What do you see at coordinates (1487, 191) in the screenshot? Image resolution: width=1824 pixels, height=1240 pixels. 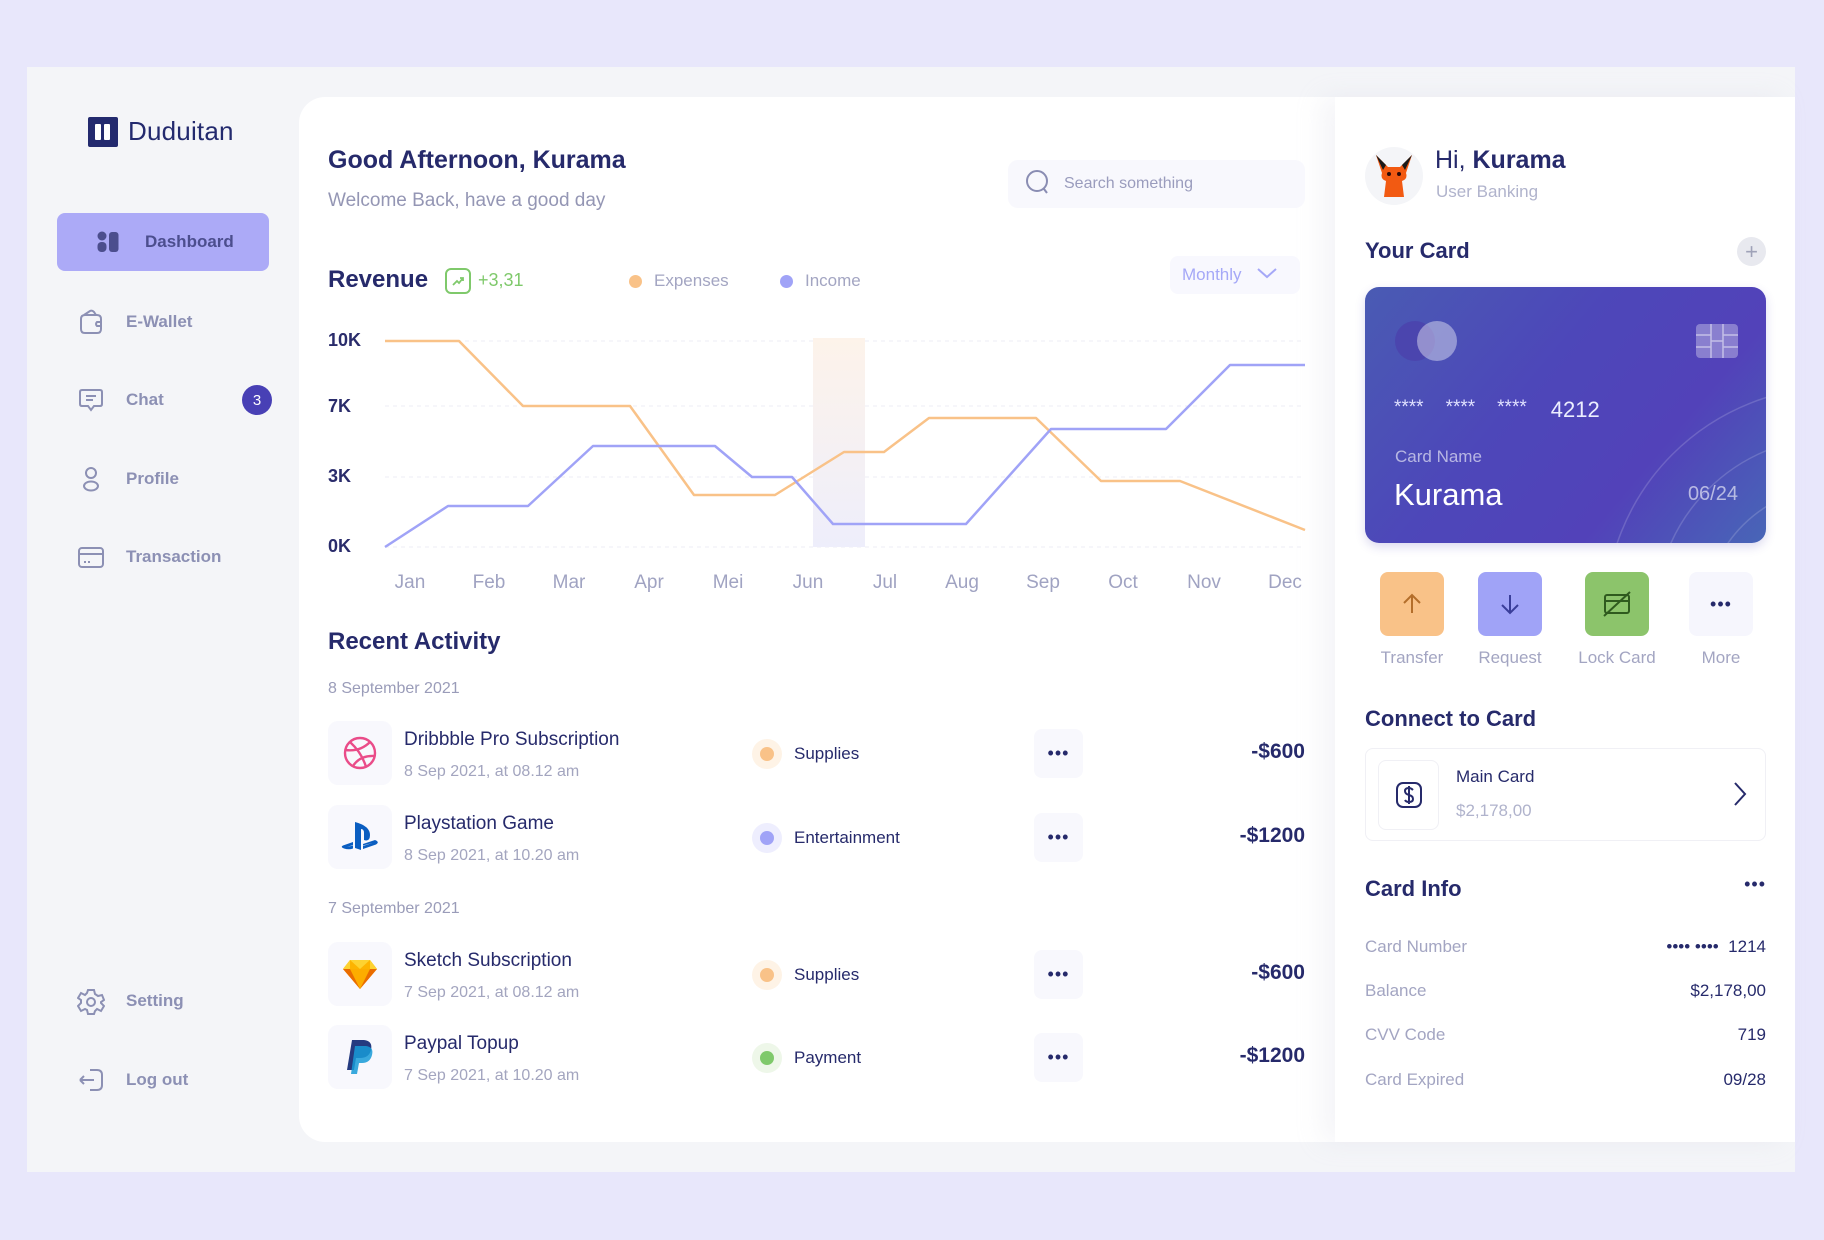 I see `user-role: User Banking` at bounding box center [1487, 191].